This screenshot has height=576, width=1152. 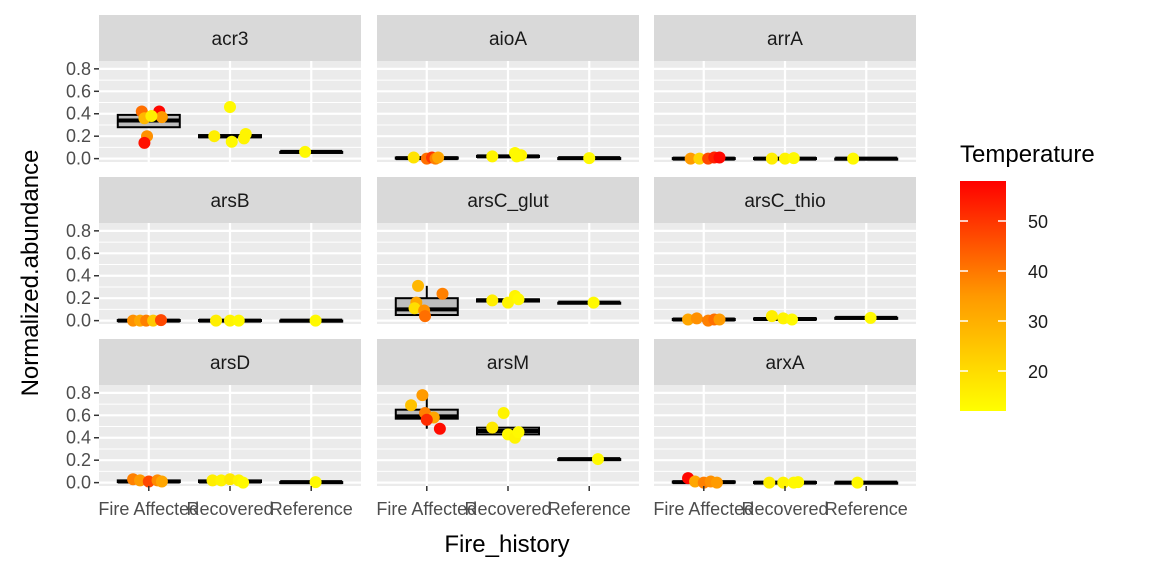 I want to click on temperature-legend: Temperature 20 30 40 50, so click(x=1027, y=276).